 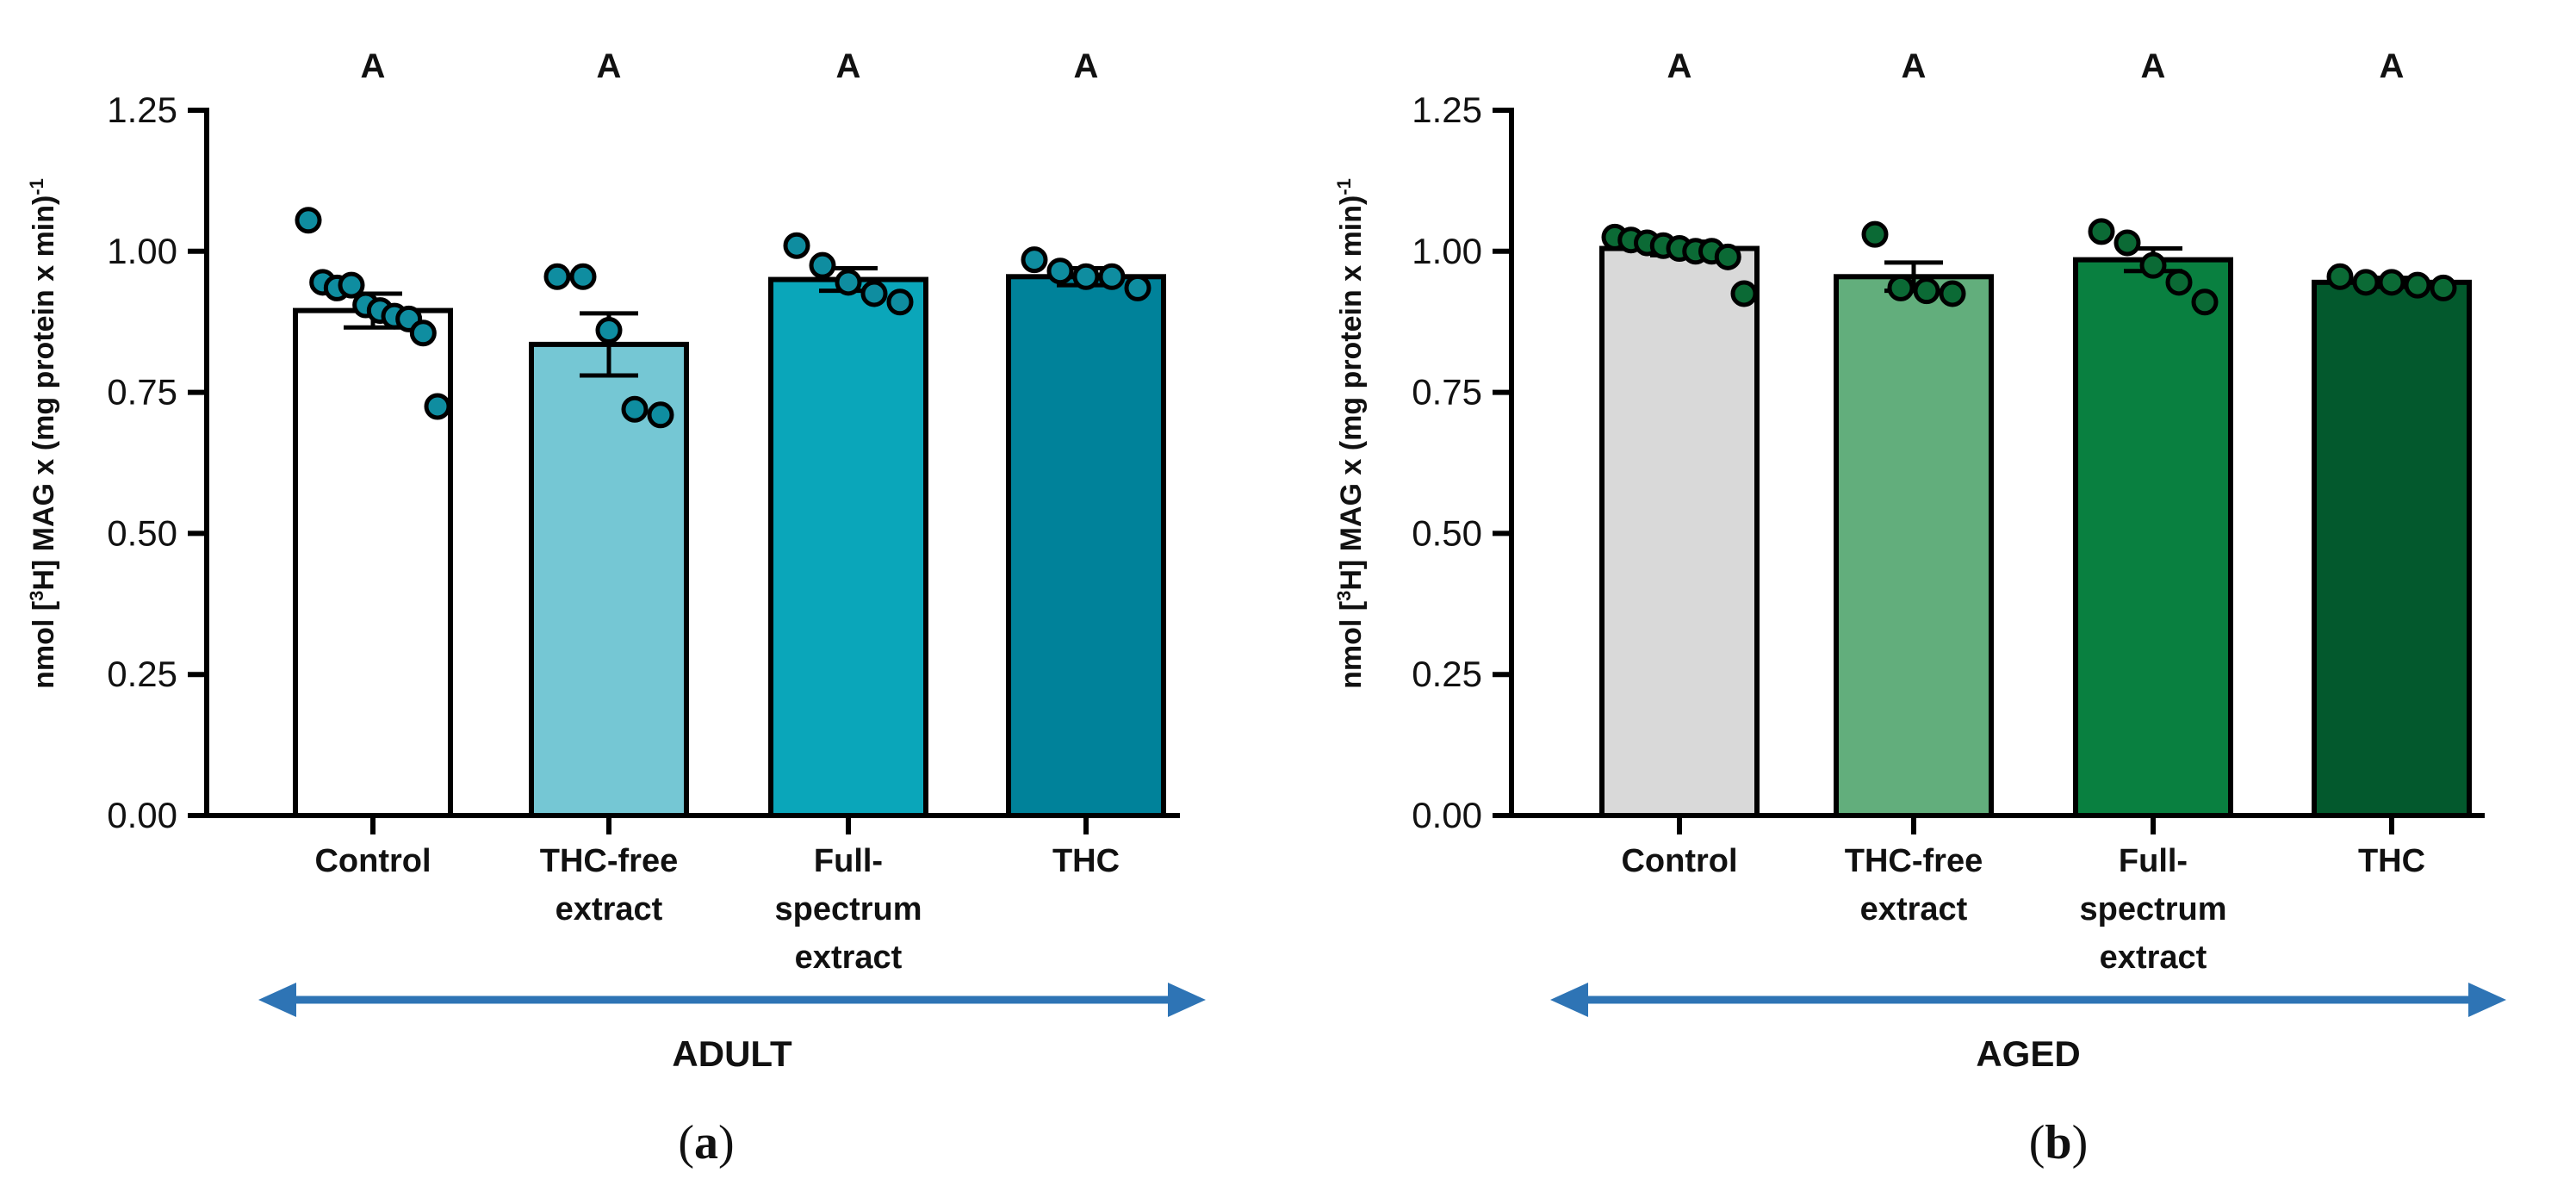 I want to click on group-label: AGED, so click(x=2028, y=1053).